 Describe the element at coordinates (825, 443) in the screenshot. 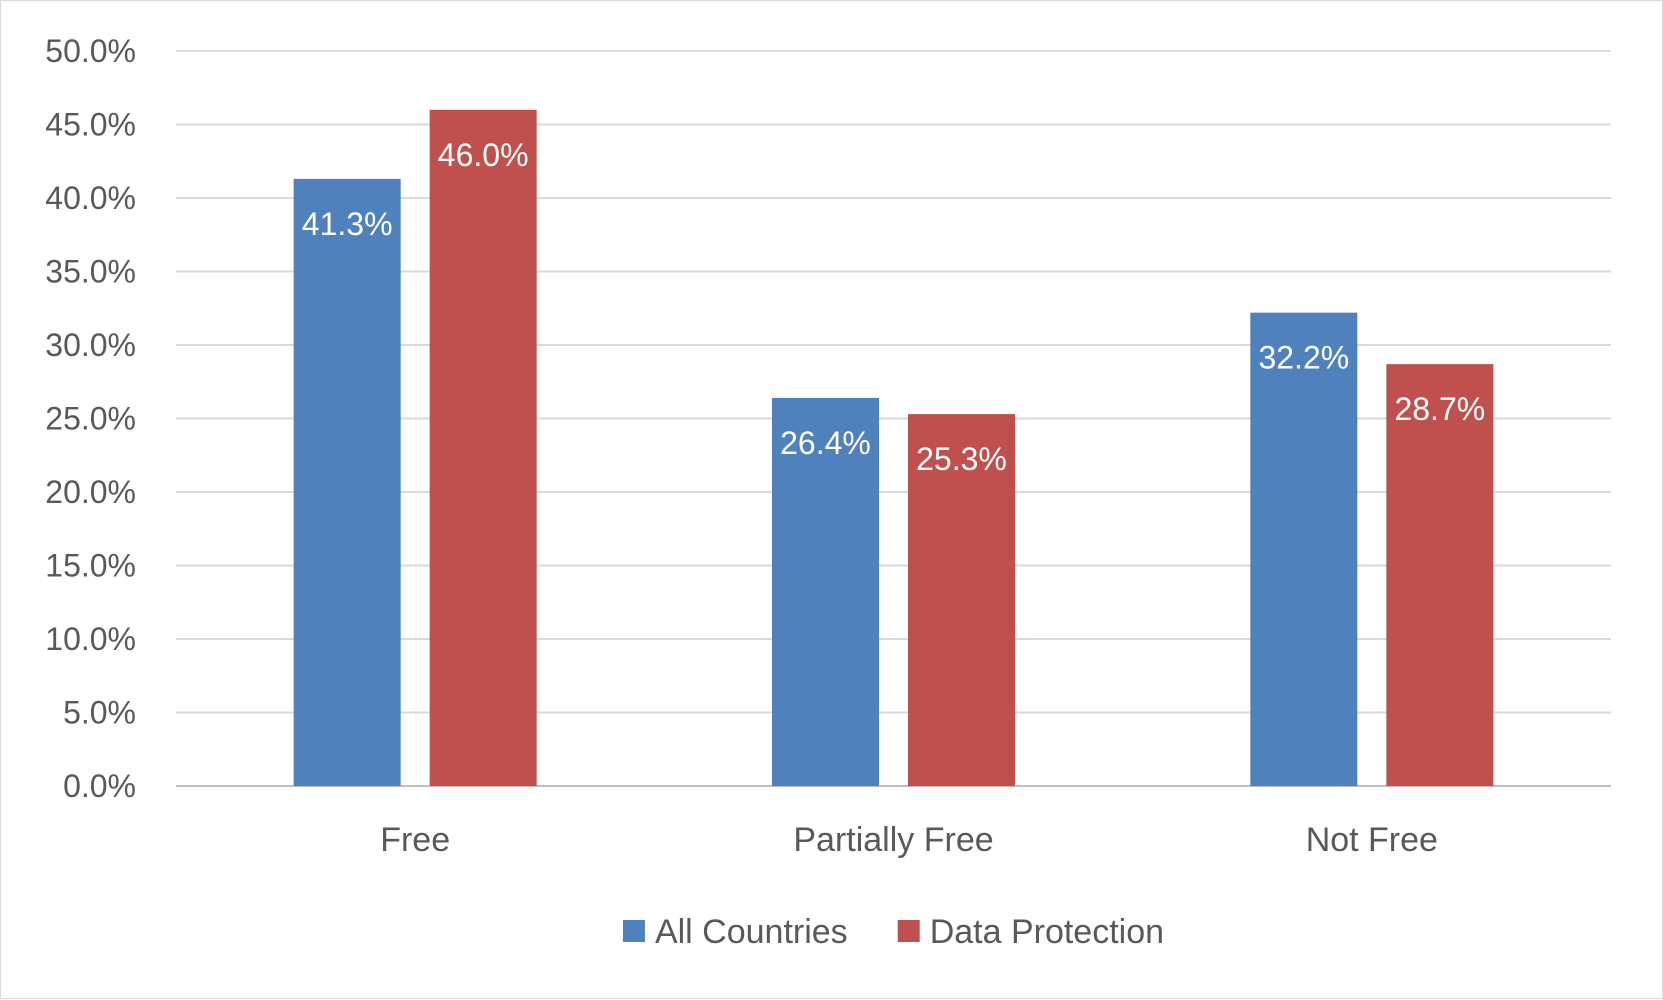

I see `data-label: 26.4%` at that location.